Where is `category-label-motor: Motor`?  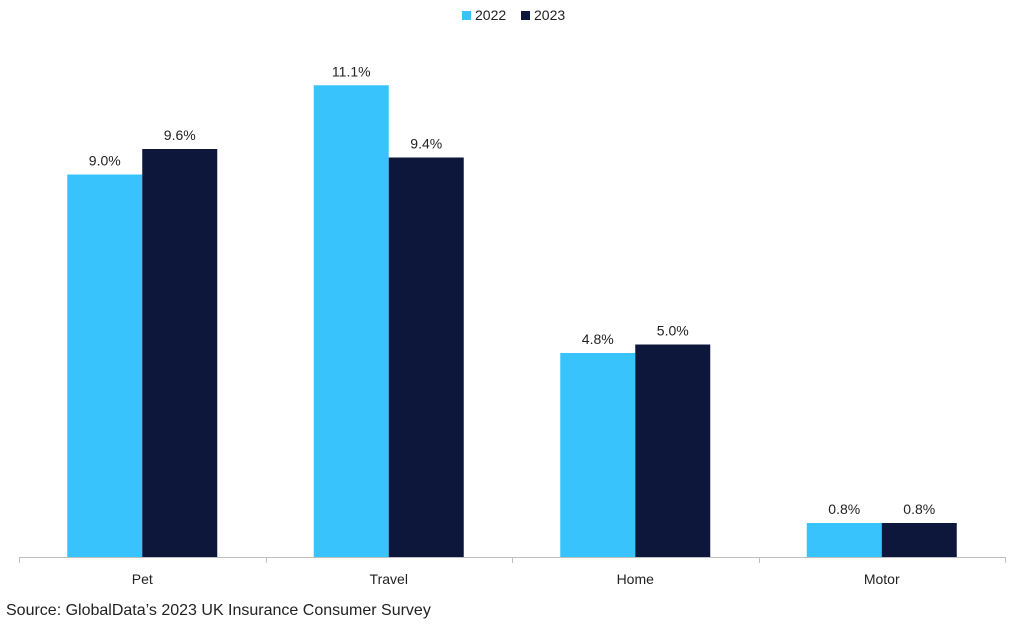 category-label-motor: Motor is located at coordinates (882, 579).